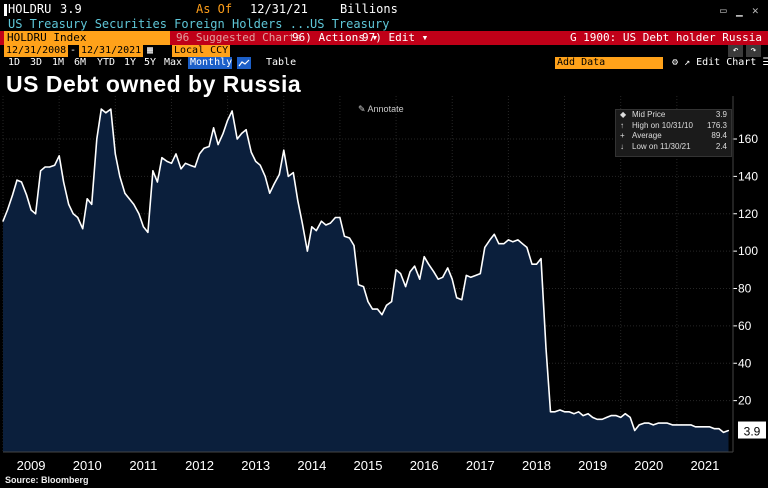 The height and width of the screenshot is (488, 768). I want to click on frequency-select: Monthly ▾, so click(216, 63).